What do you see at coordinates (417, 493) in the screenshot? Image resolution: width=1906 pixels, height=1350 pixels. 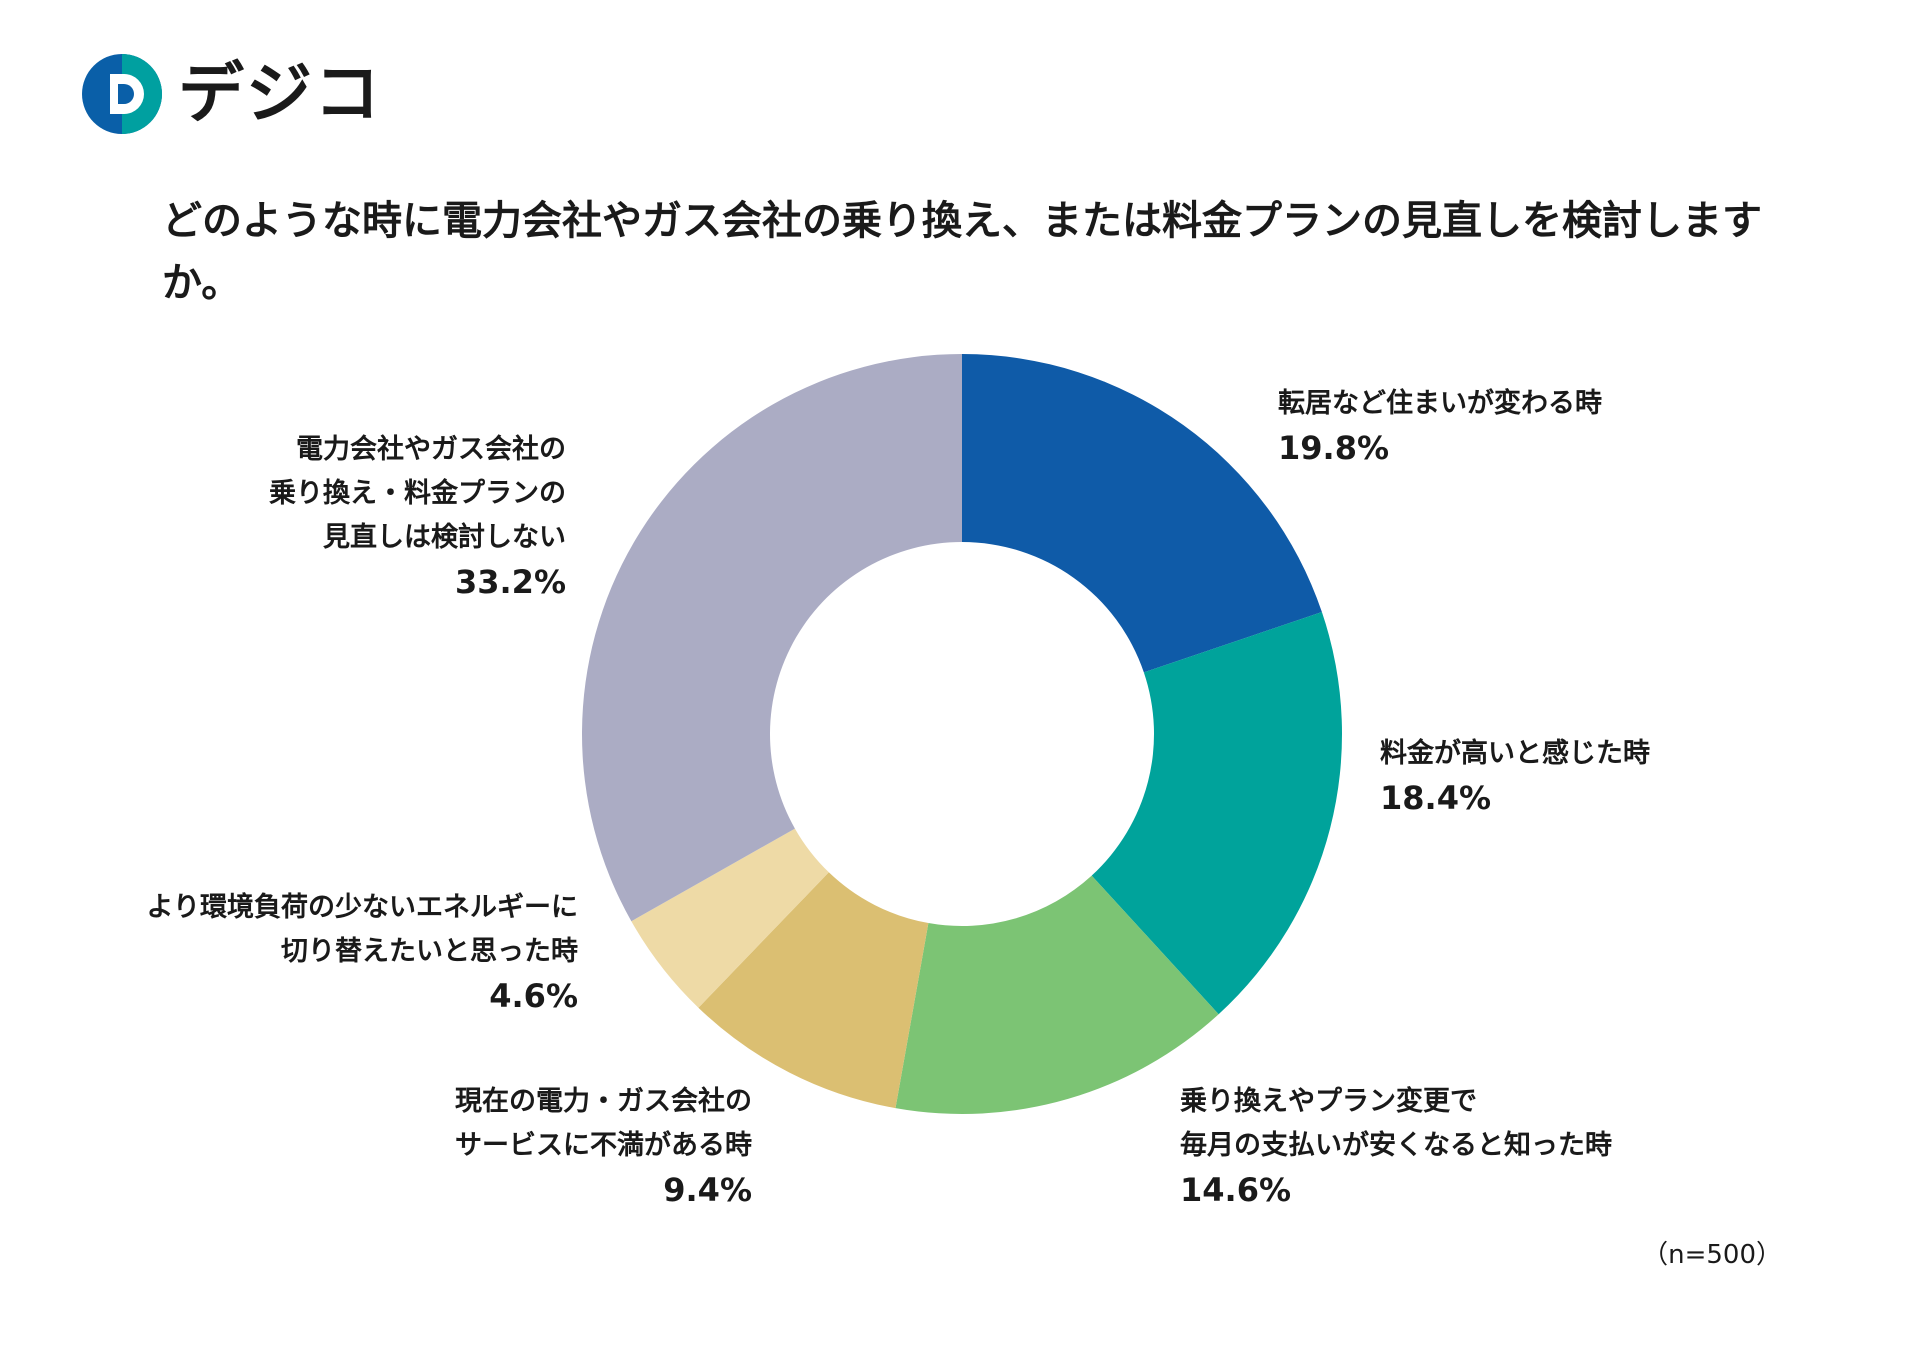 I see `slice-label-text: 乗り換え・料金プランの` at bounding box center [417, 493].